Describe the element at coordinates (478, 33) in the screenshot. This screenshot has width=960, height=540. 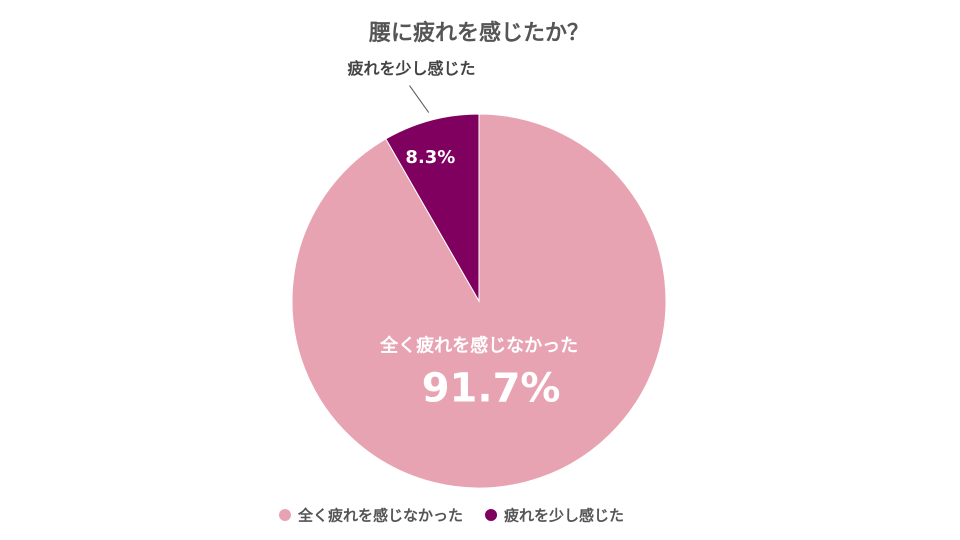
I see `chart-title: 腰に疲れを感じたか？` at that location.